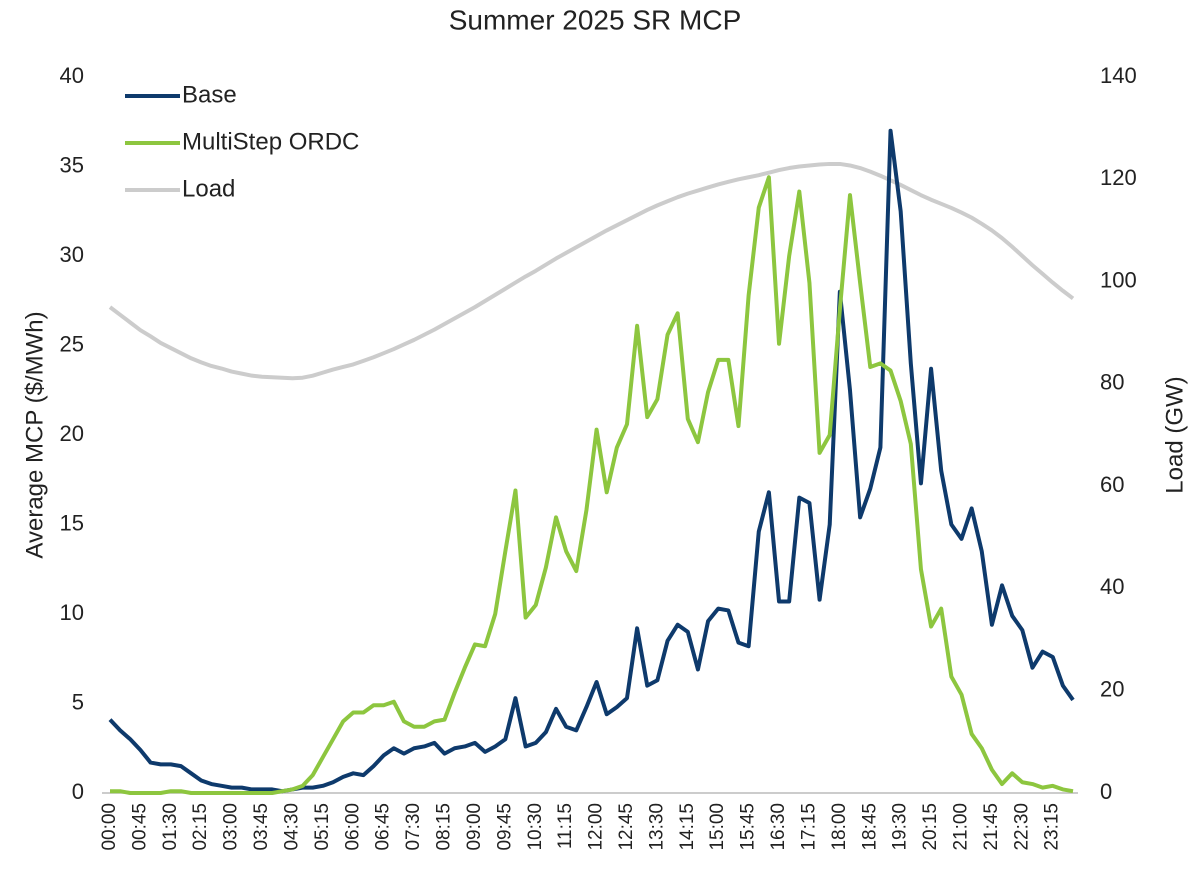 The image size is (1190, 882). I want to click on y2-tick-label: 80, so click(1112, 382).